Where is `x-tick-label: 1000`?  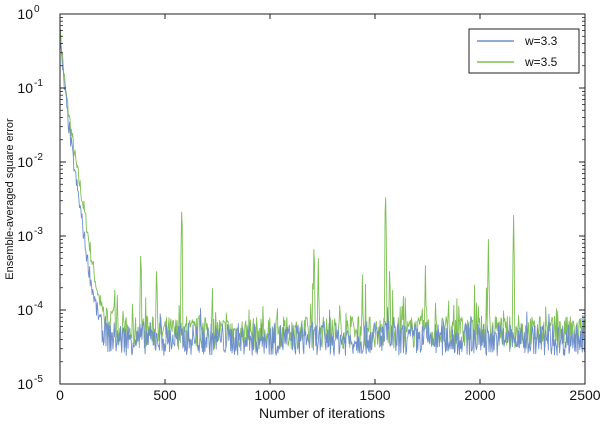 x-tick-label: 1000 is located at coordinates (269, 395).